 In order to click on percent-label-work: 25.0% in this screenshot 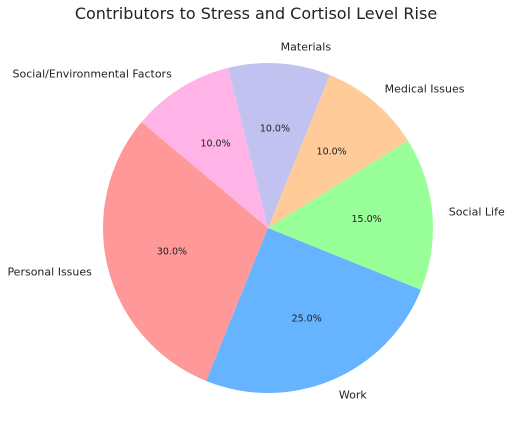, I will do `click(307, 319)`.